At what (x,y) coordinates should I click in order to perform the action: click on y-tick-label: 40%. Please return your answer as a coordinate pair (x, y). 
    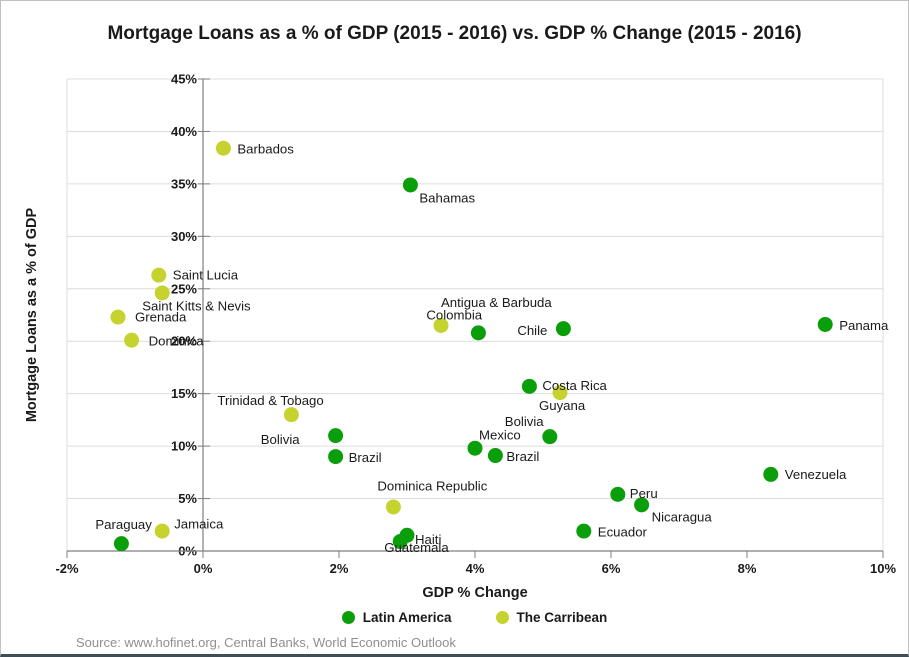
    Looking at the image, I should click on (184, 131).